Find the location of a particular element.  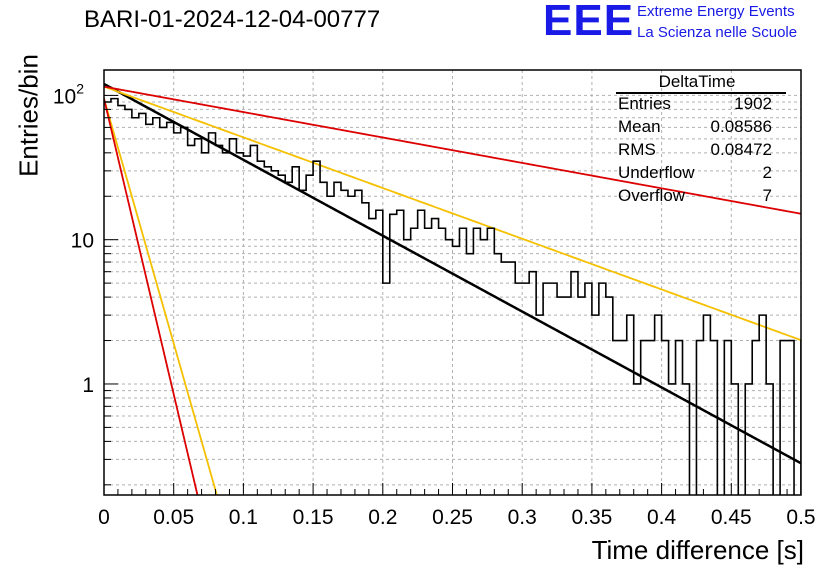

x-tick-label: 0.1 is located at coordinates (243, 517).